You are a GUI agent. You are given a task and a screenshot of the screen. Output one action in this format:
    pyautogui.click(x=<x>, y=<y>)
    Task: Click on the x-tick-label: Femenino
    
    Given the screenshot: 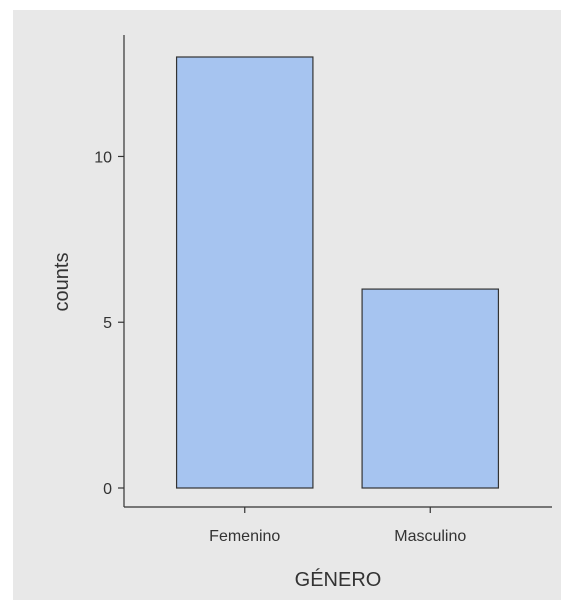 What is the action you would take?
    pyautogui.click(x=244, y=536)
    